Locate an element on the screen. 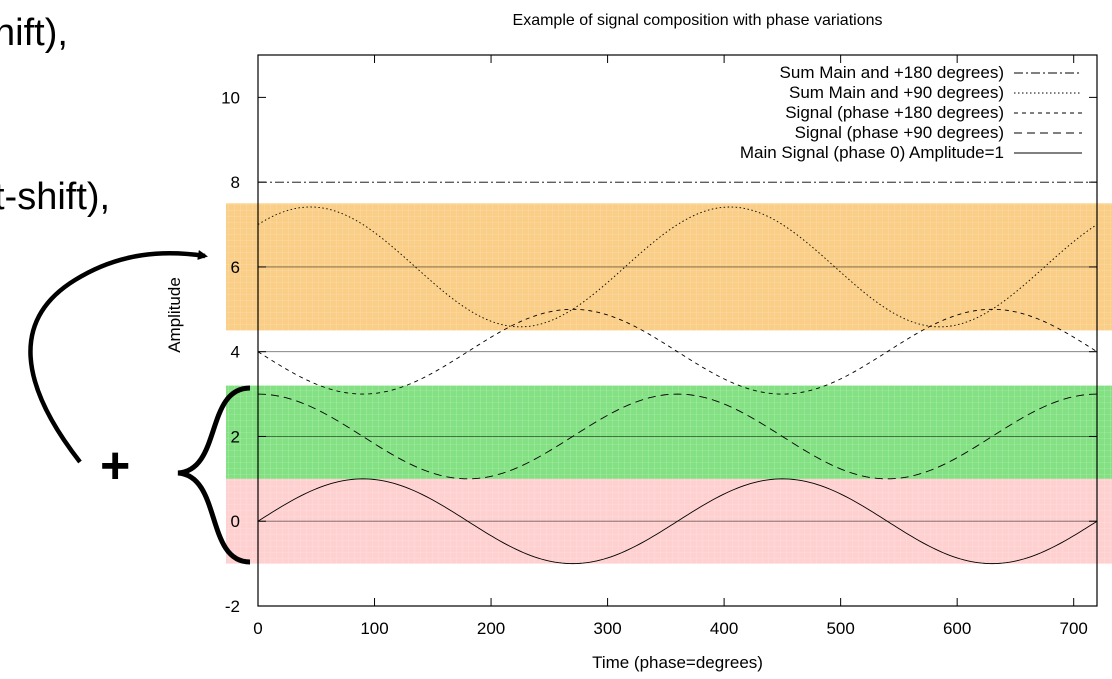 The width and height of the screenshot is (1112, 679). x-tick-label: 400 is located at coordinates (724, 628).